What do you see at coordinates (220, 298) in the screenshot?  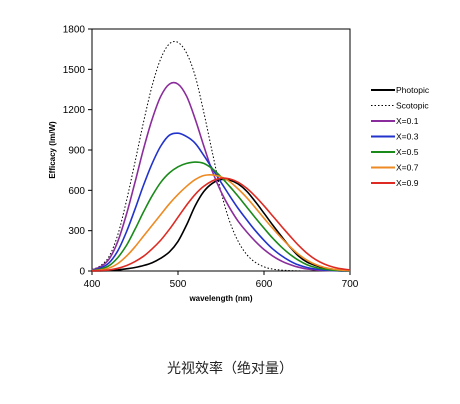 I see `x-axis-title: wavelength (nm)` at bounding box center [220, 298].